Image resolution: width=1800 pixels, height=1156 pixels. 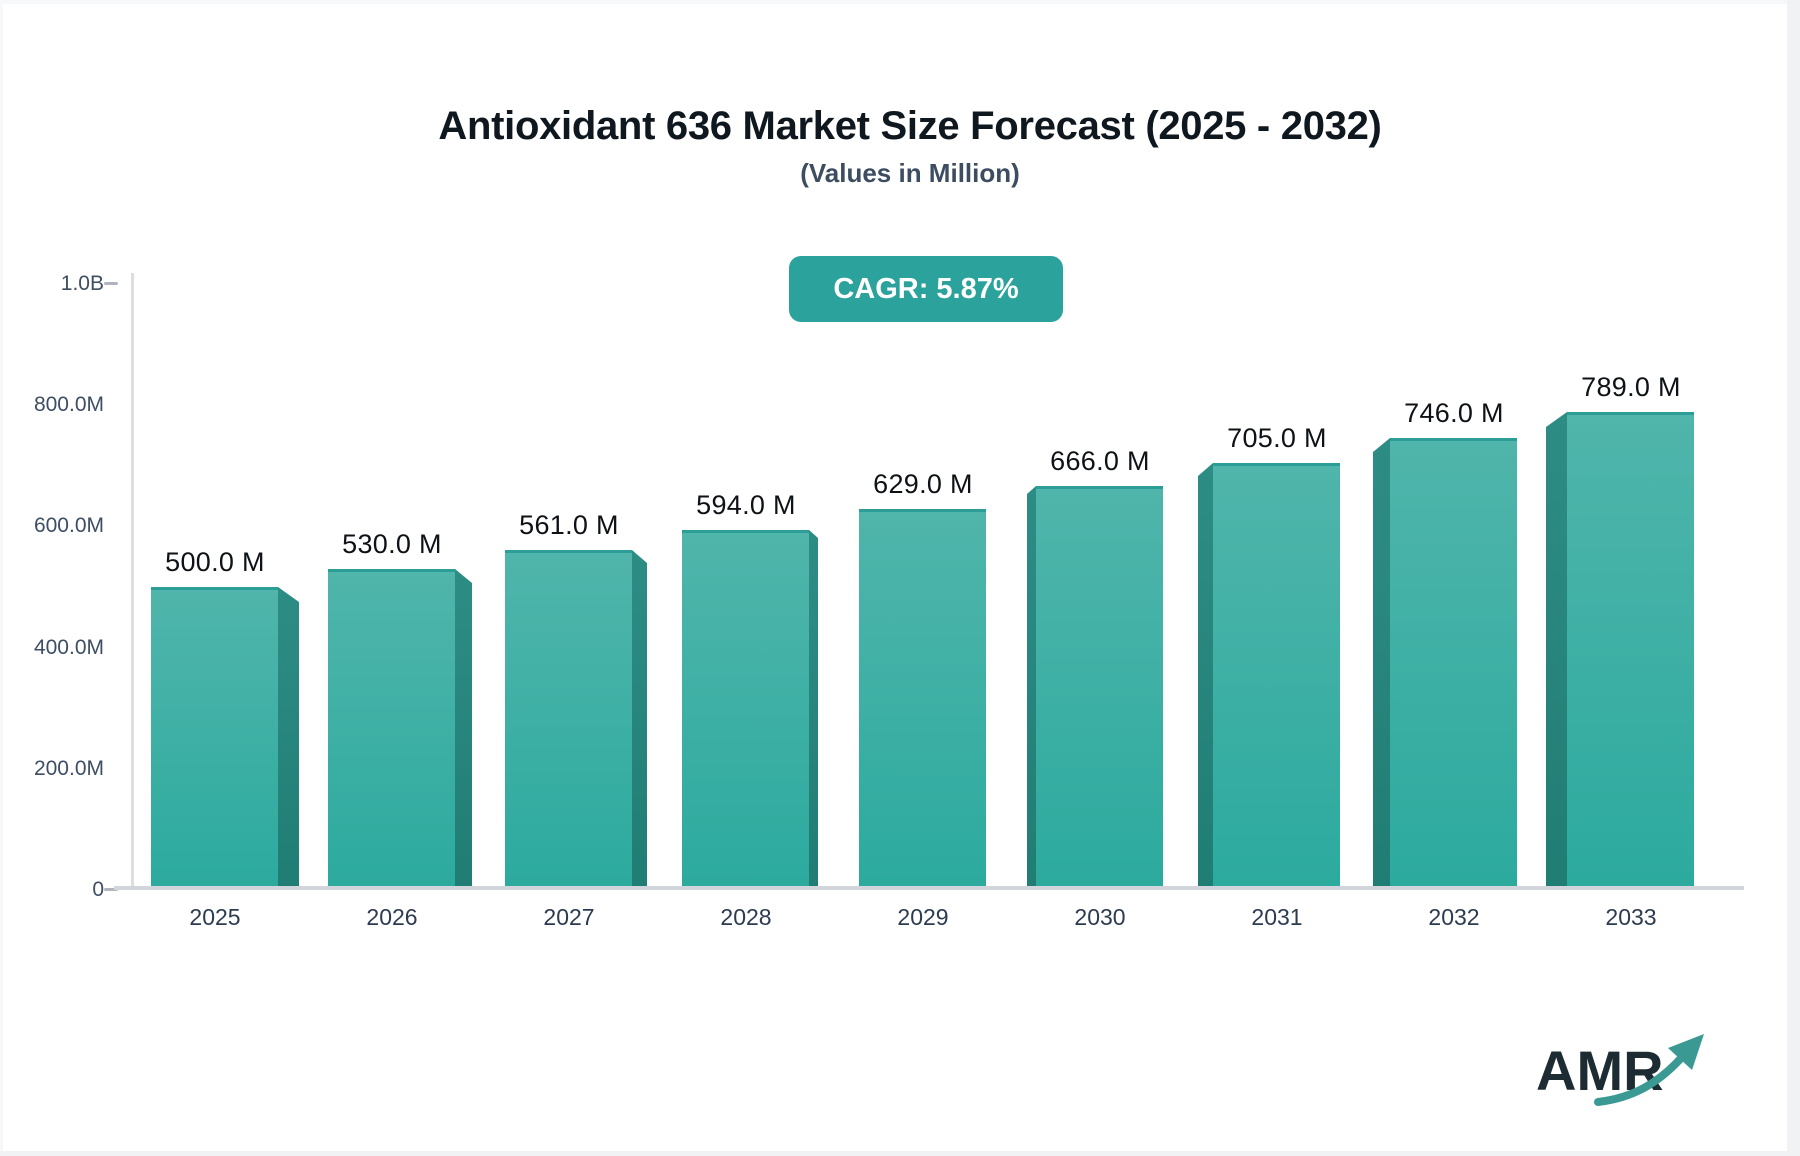 I want to click on x-axis-label: 2029, so click(x=923, y=917).